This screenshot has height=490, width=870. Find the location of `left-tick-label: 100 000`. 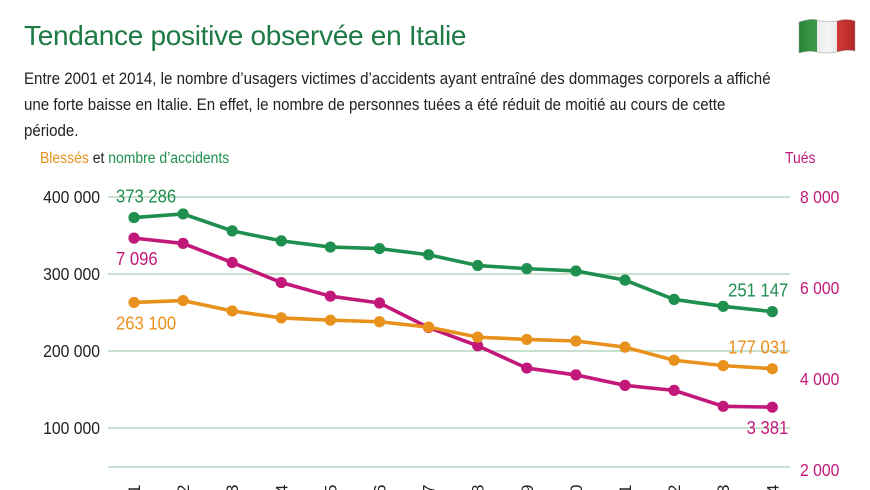

left-tick-label: 100 000 is located at coordinates (71, 428).